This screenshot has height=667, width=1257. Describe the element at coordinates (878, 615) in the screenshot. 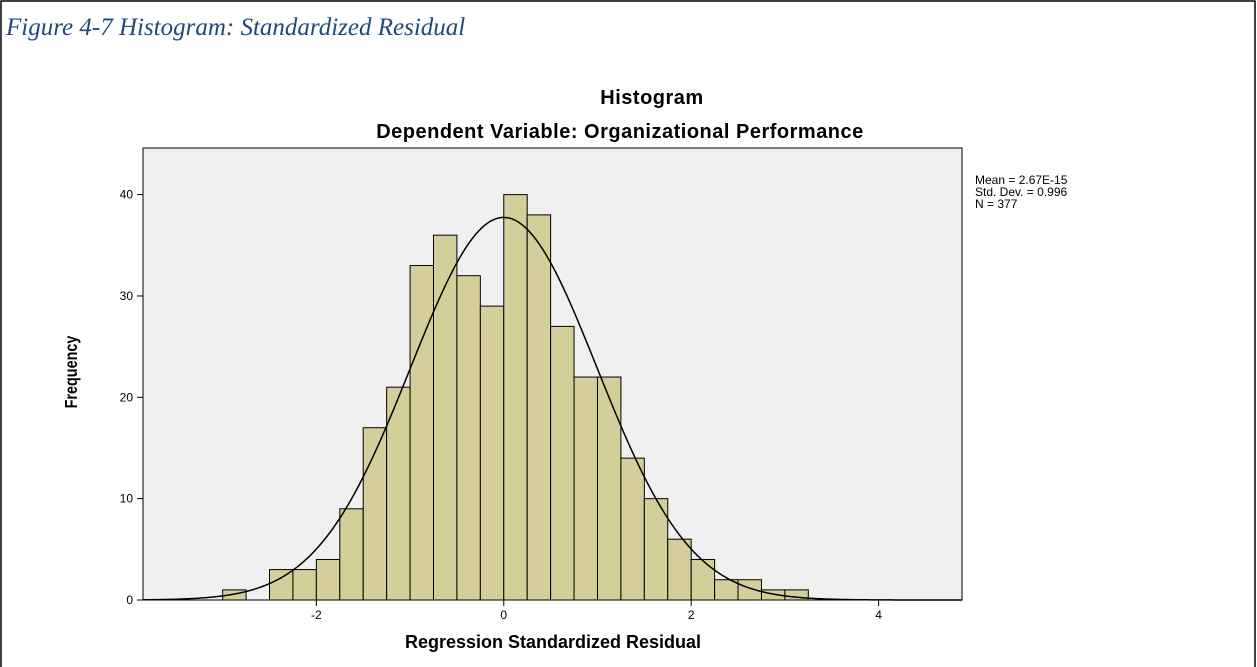

I see `x-tick-label: 4` at that location.